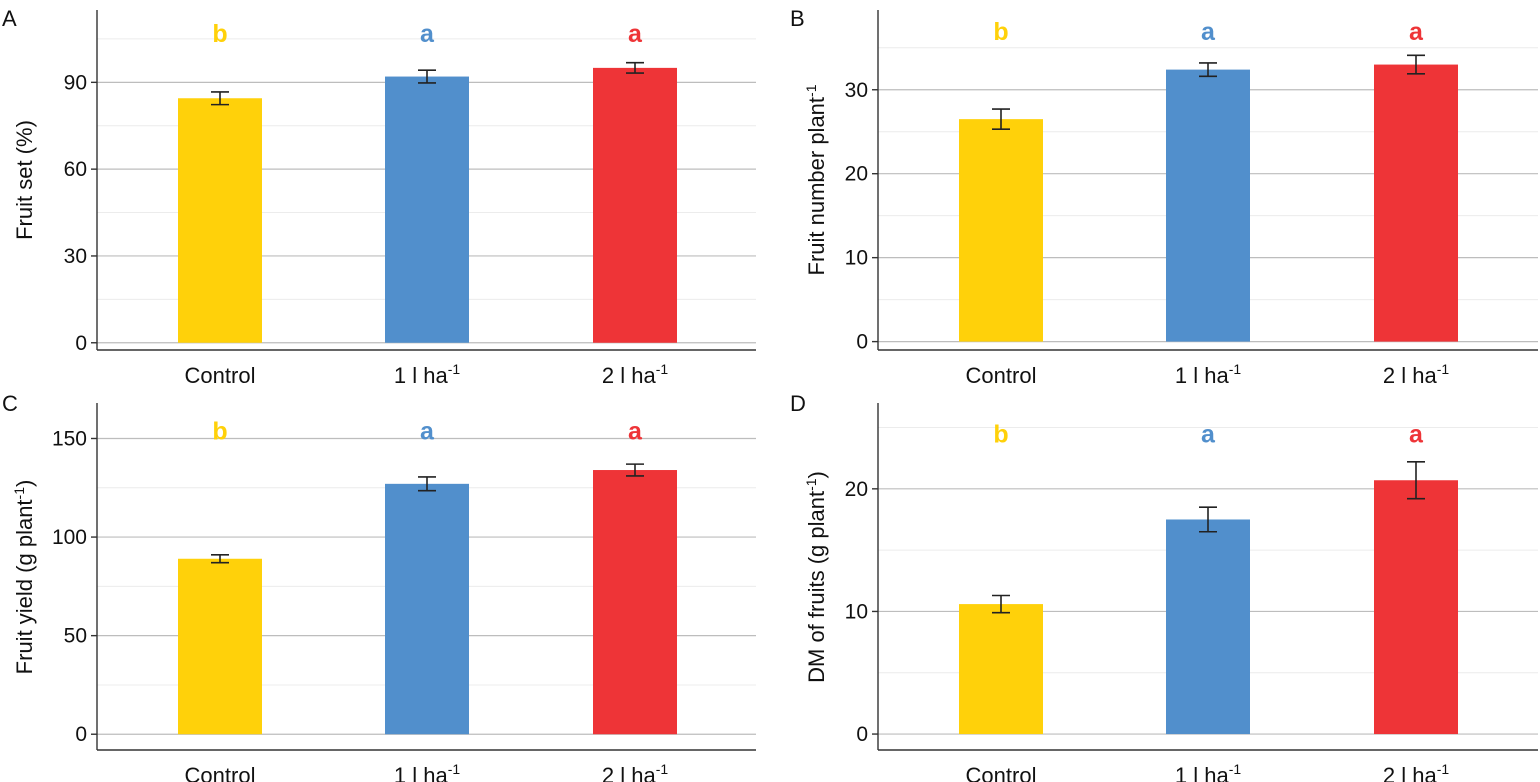  I want to click on y-tick-label: 60, so click(75, 169).